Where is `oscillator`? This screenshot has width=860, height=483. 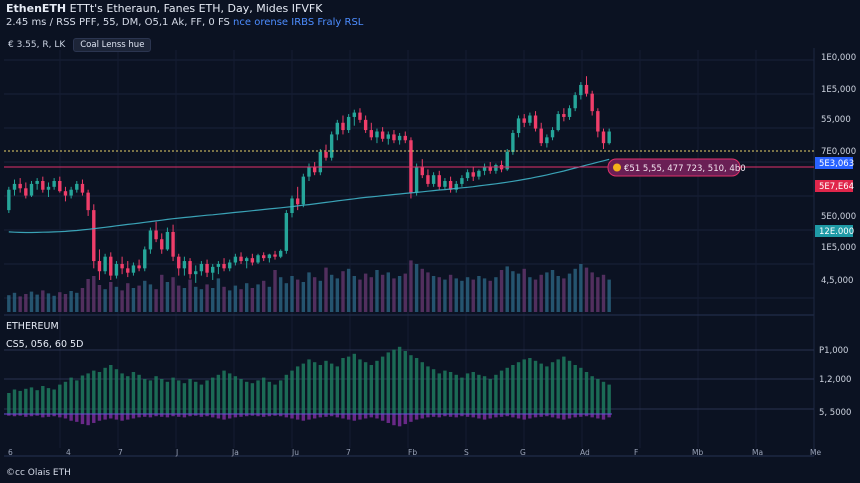
oscillator is located at coordinates (308, 386).